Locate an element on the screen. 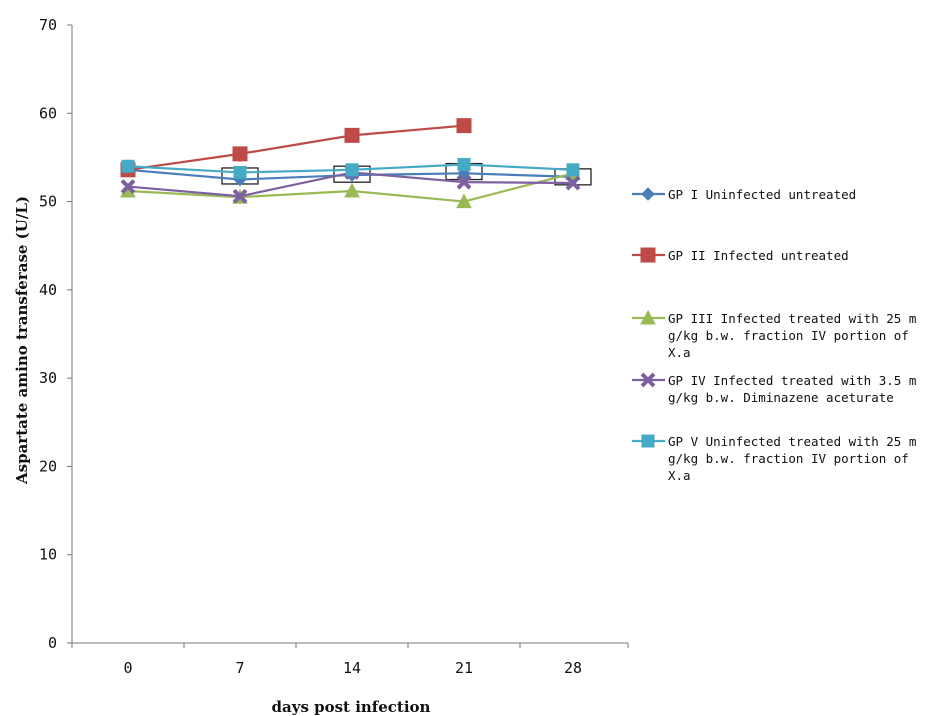  x-tick-label: 0 is located at coordinates (127, 668).